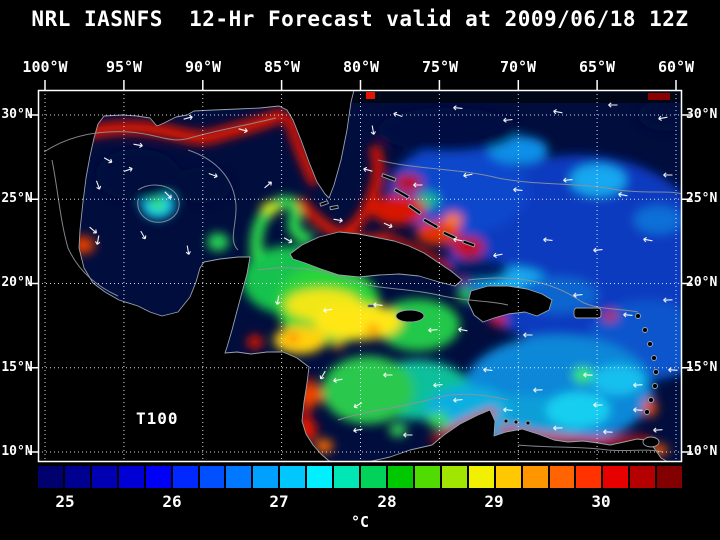  Describe the element at coordinates (157, 418) in the screenshot. I see `depth-label: T100` at that location.